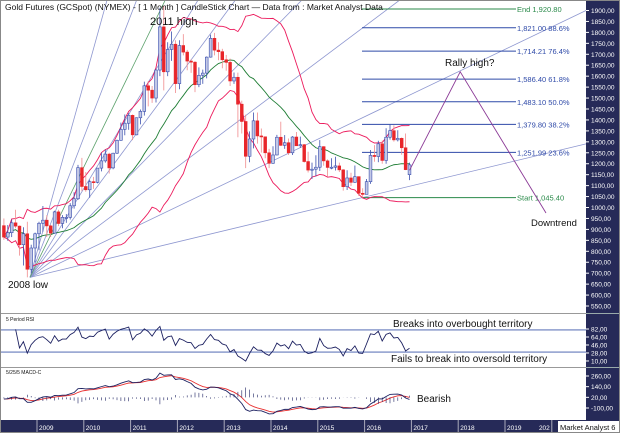 This screenshot has height=433, width=620. What do you see at coordinates (602, 186) in the screenshot?
I see `y-tick-label: 1100,00` at bounding box center [602, 186].